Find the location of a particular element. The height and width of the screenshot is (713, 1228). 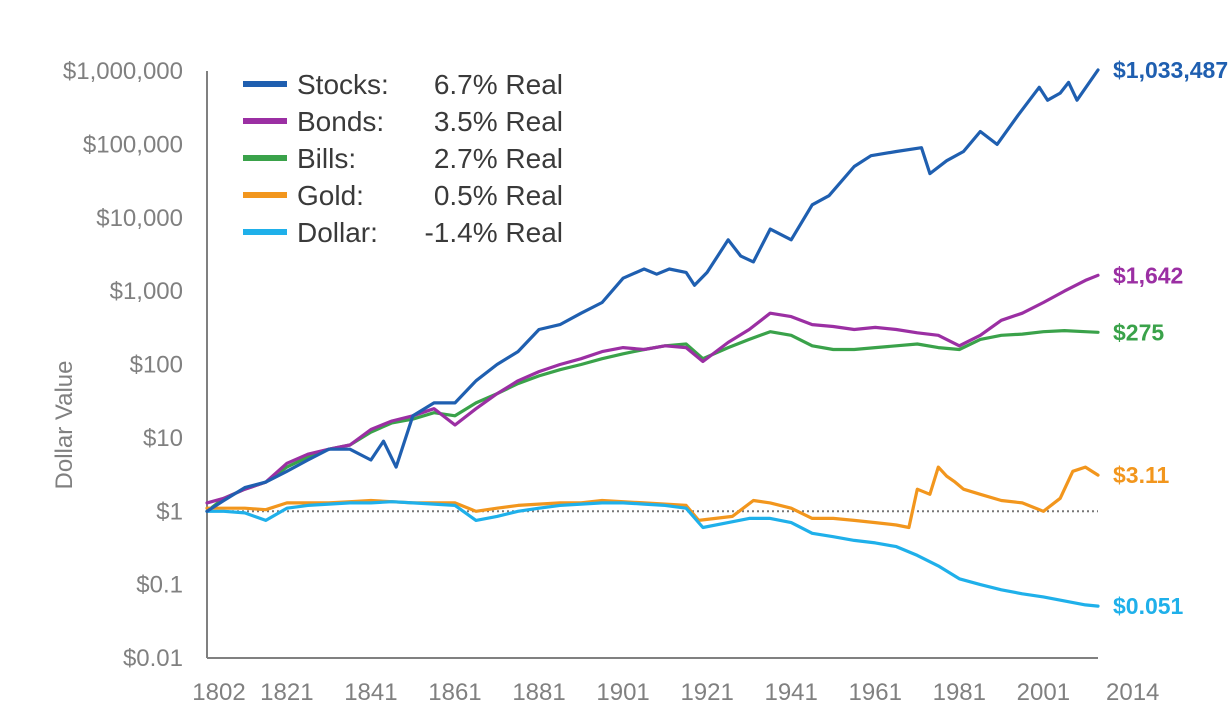

x-tick-label: 2014 is located at coordinates (1132, 692).